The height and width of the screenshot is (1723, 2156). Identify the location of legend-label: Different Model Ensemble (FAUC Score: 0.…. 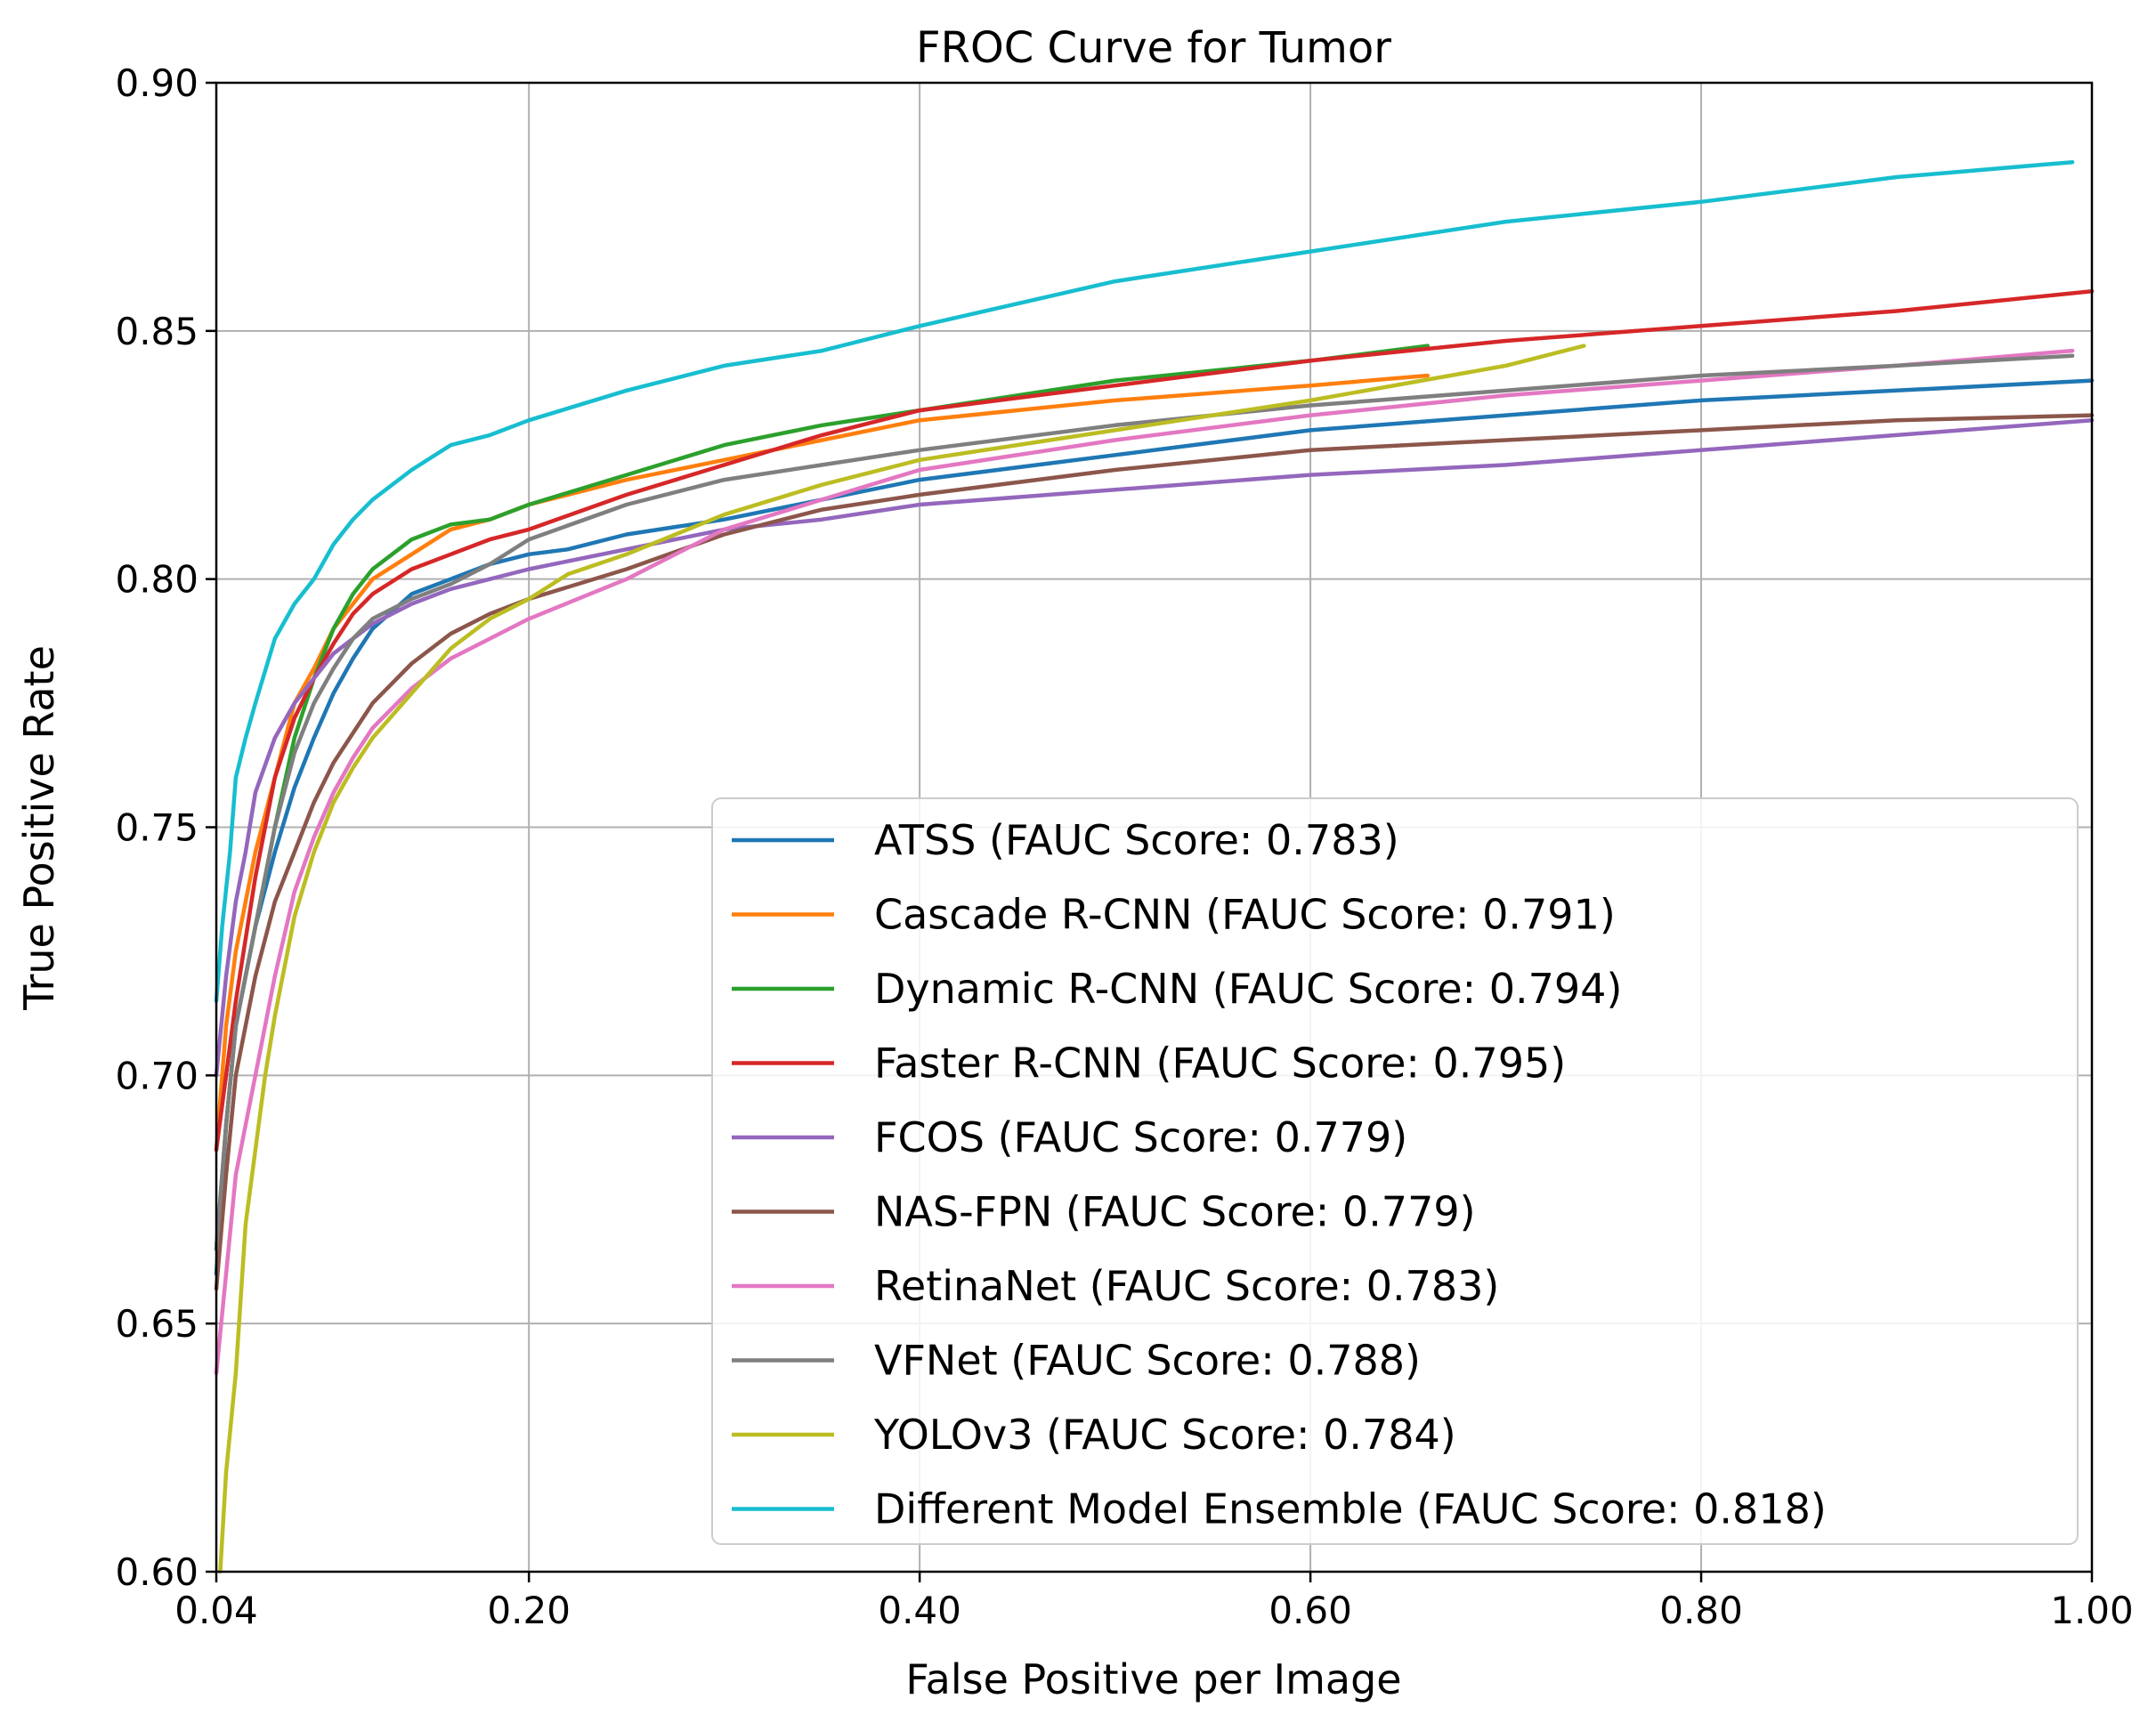
(1350, 1509).